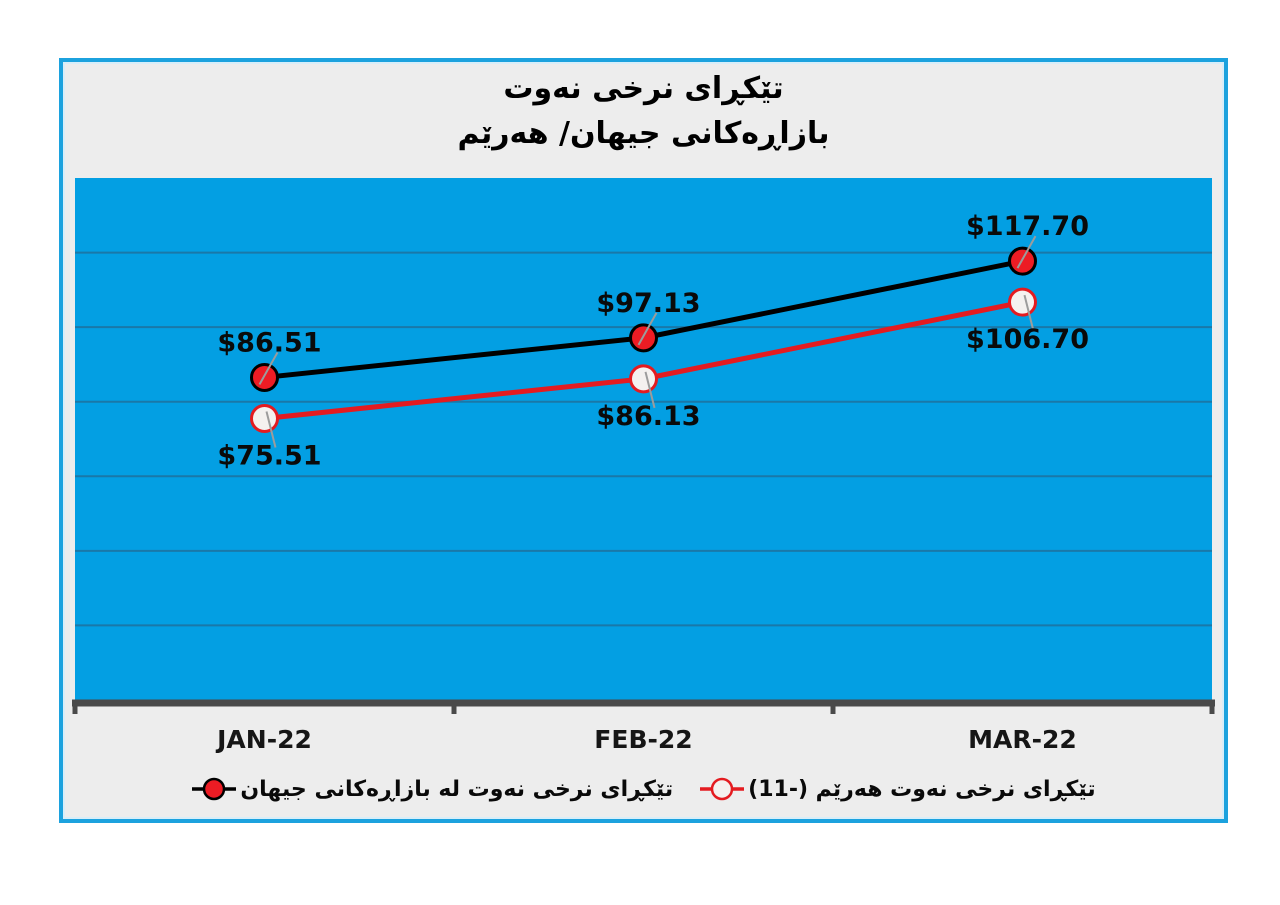 Image resolution: width=1280 pixels, height=905 pixels. I want to click on data-label: $106.70, so click(1027, 339).